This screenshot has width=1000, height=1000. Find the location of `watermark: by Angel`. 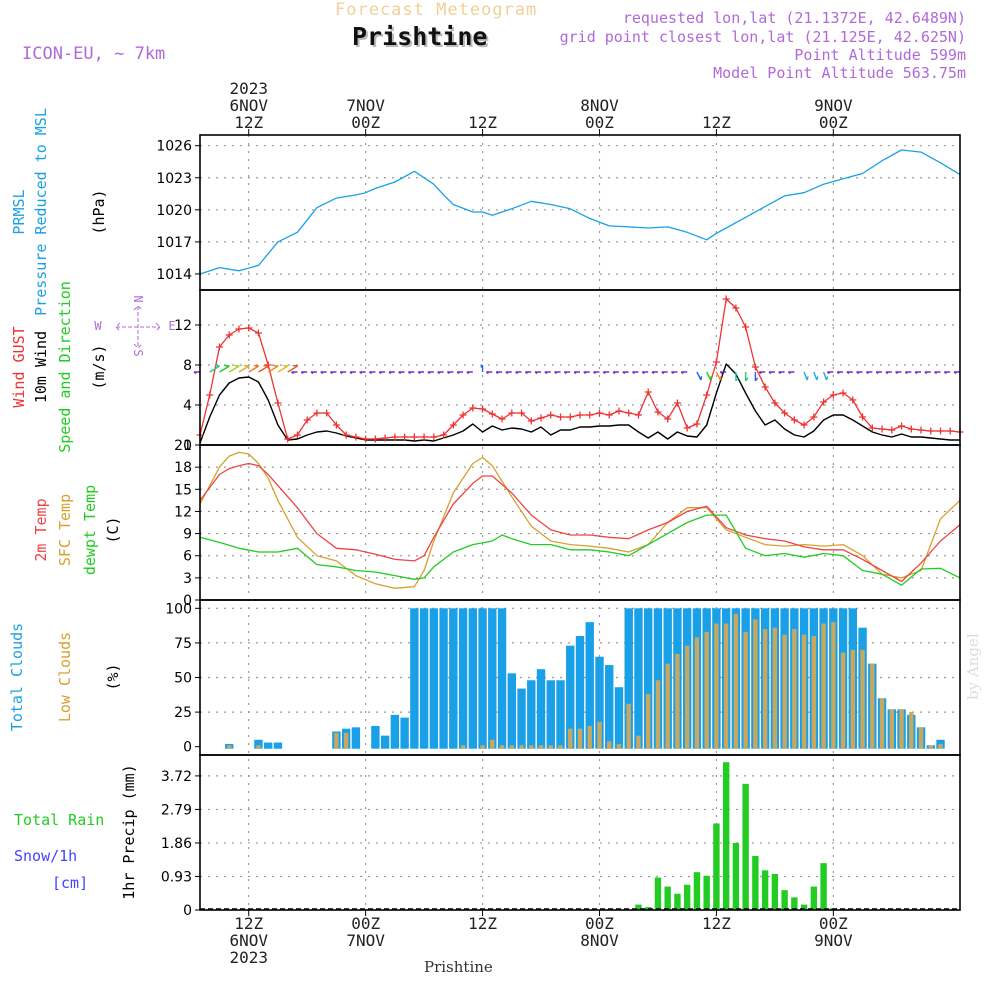

watermark: by Angel is located at coordinates (973, 666).